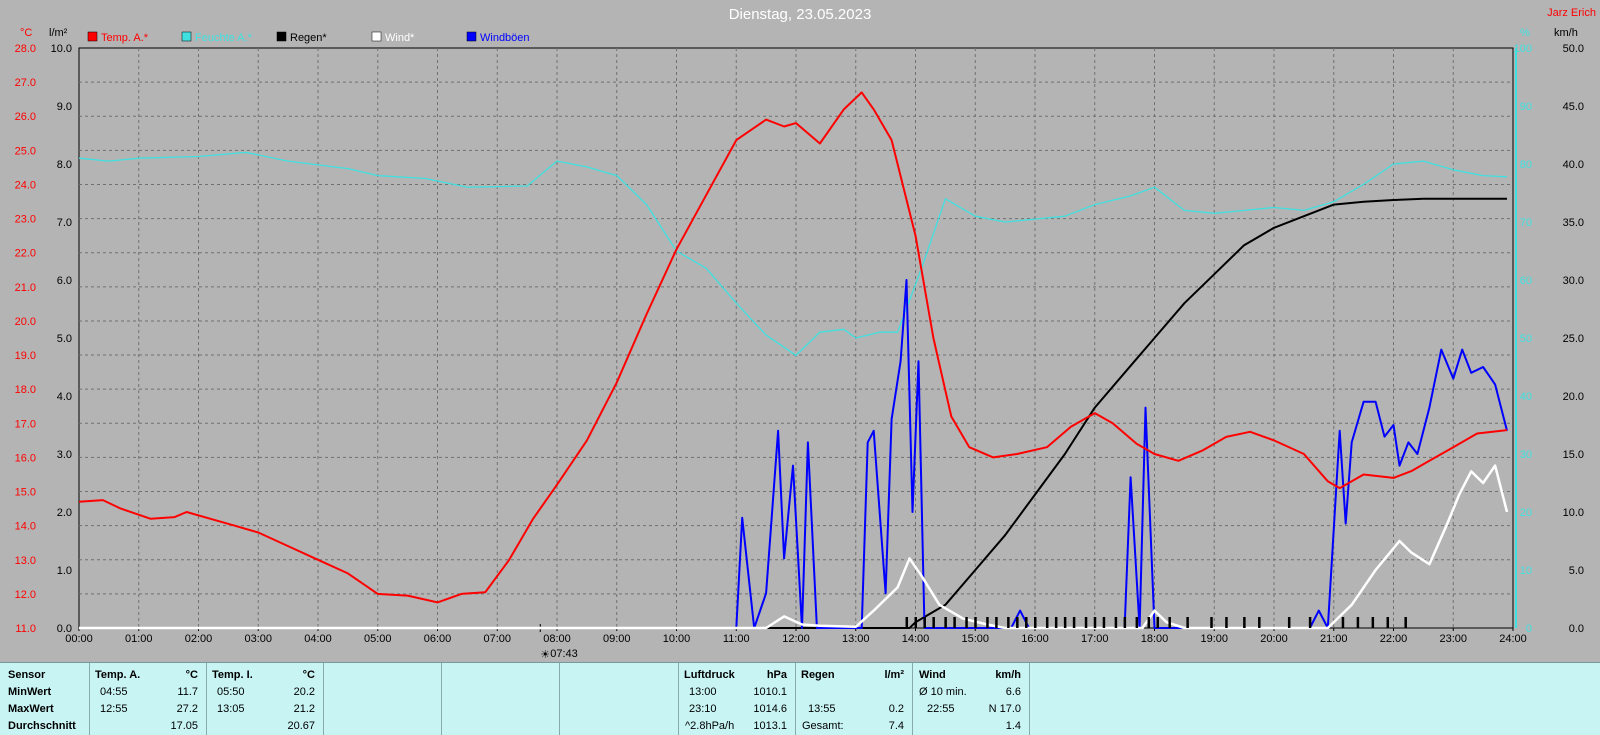 This screenshot has width=1600, height=735. I want to click on temp-tick-label: 21.0, so click(25, 288).